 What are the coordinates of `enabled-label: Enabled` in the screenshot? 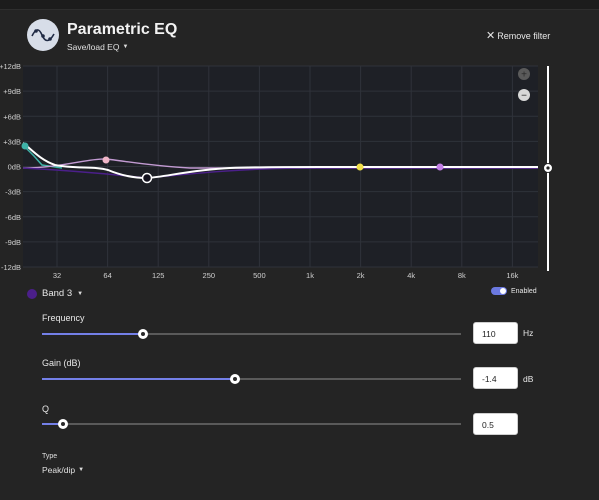 It's located at (524, 291).